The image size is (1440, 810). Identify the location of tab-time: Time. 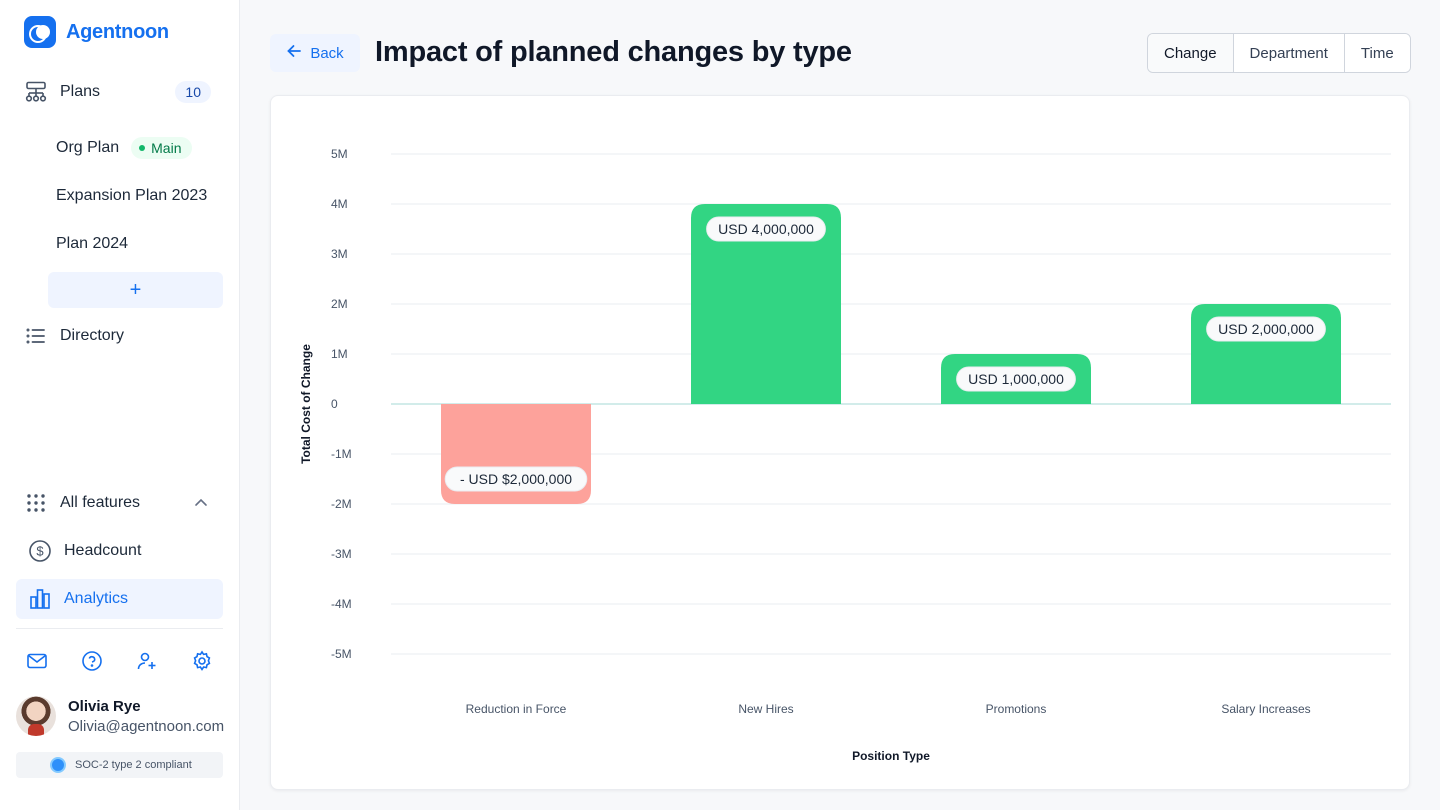
(1377, 53).